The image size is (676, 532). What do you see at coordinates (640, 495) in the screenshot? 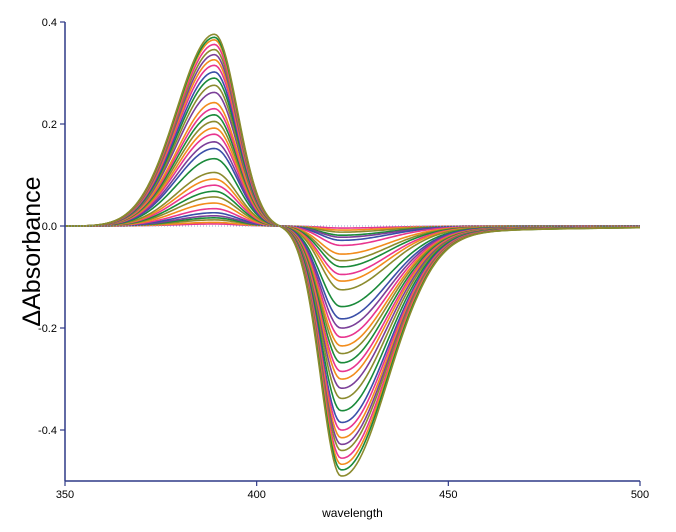
I see `x-tick-label: 500` at bounding box center [640, 495].